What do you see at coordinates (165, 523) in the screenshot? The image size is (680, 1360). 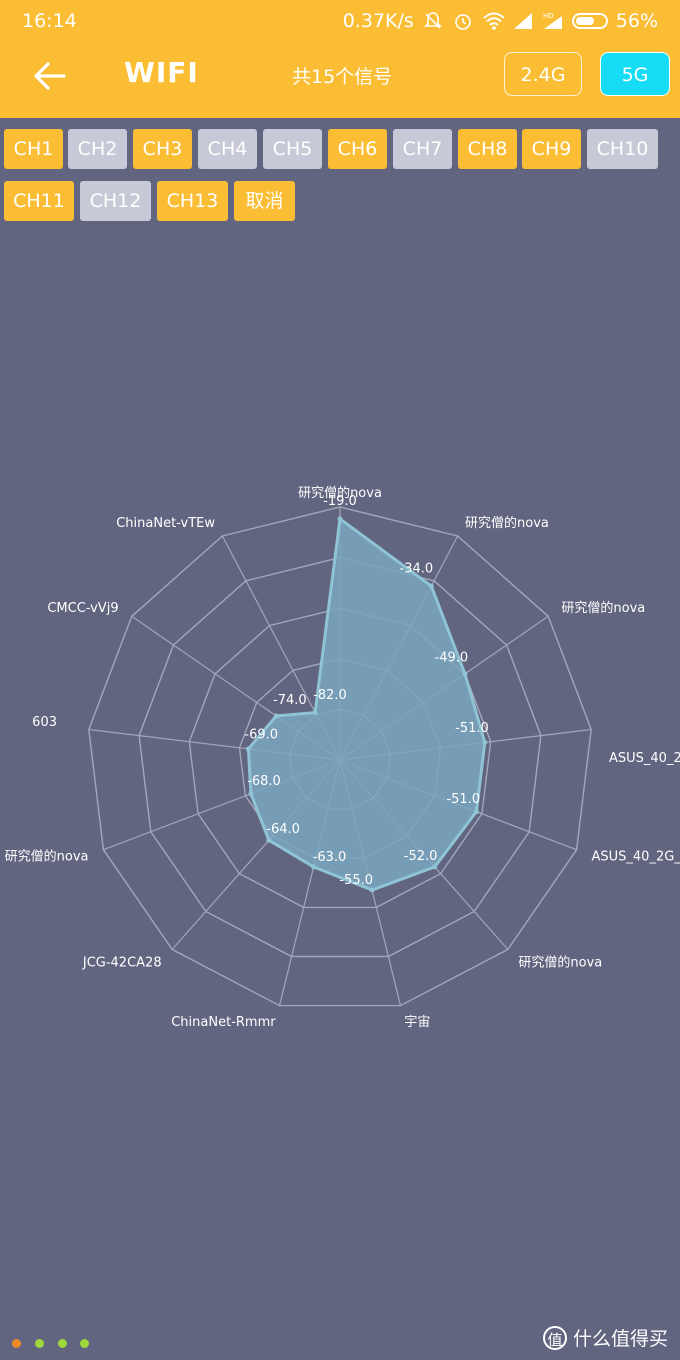 I see `category-label: ChinaNet-vTEw` at bounding box center [165, 523].